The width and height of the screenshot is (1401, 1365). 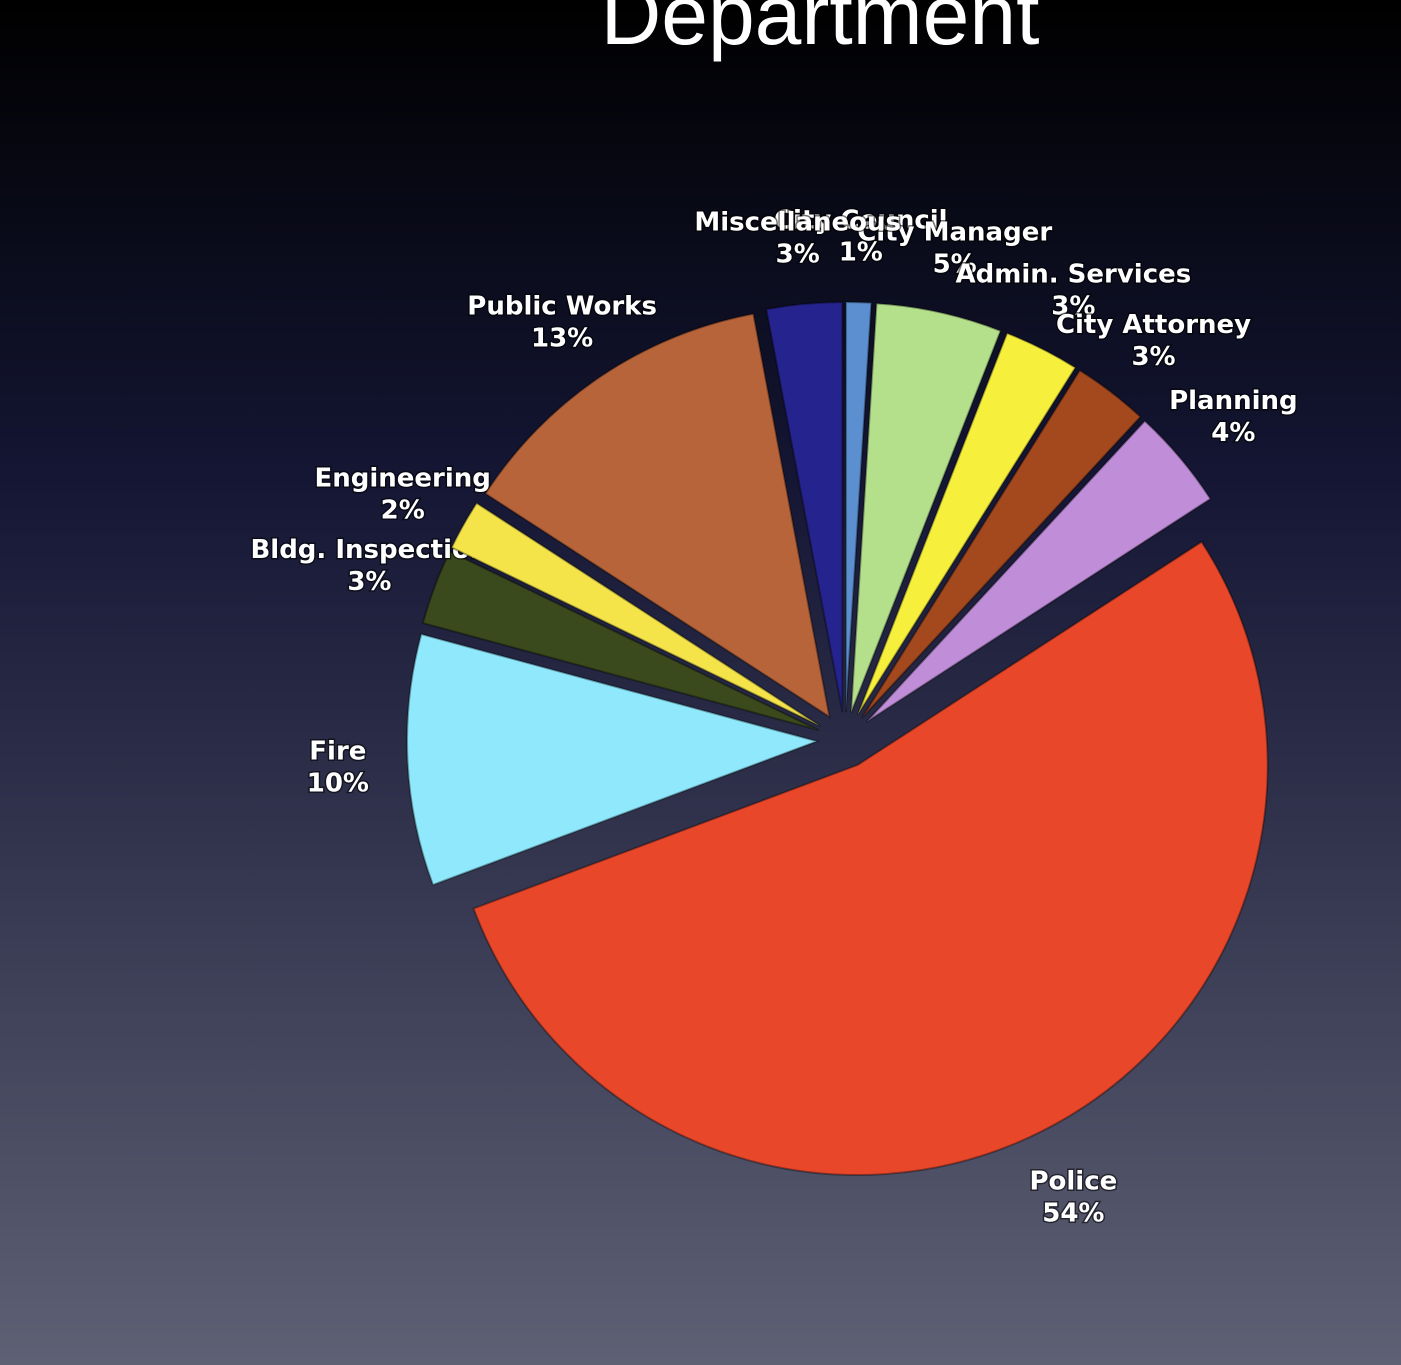 I want to click on slice-label: Public Works, so click(x=562, y=306).